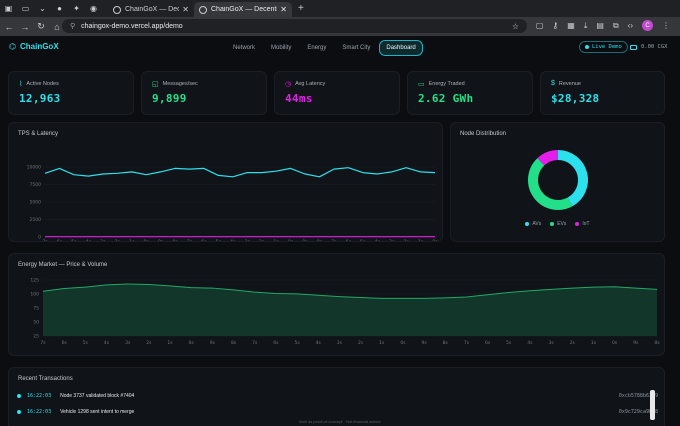 The height and width of the screenshot is (426, 680). Describe the element at coordinates (337, 93) in the screenshot. I see `stat-card-latency: ◷ Avg Latency 44ms` at that location.